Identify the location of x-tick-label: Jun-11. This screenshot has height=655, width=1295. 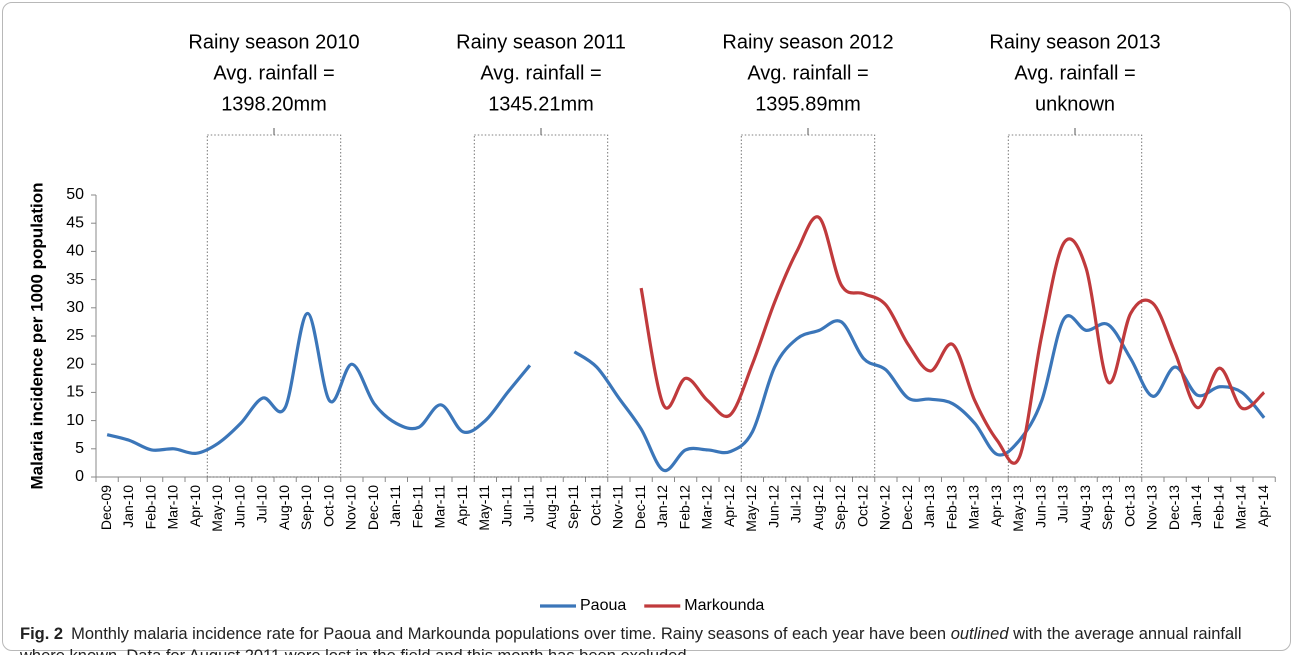
(506, 506).